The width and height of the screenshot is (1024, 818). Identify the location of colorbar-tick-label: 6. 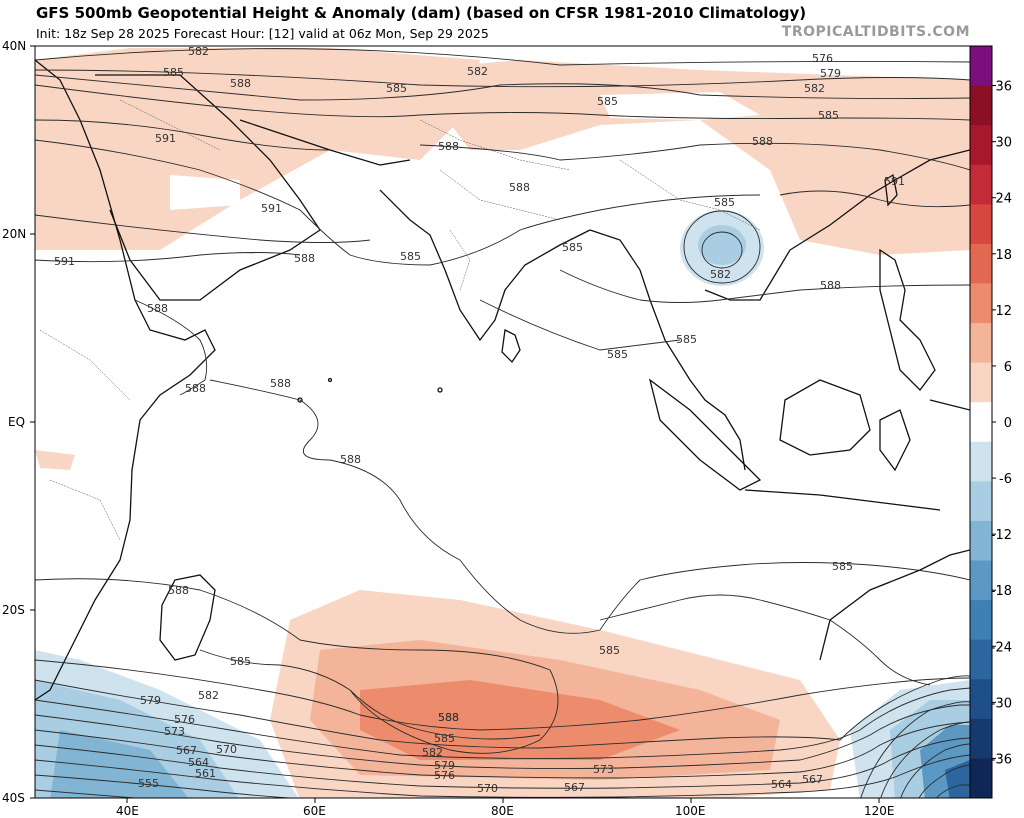
(1008, 367).